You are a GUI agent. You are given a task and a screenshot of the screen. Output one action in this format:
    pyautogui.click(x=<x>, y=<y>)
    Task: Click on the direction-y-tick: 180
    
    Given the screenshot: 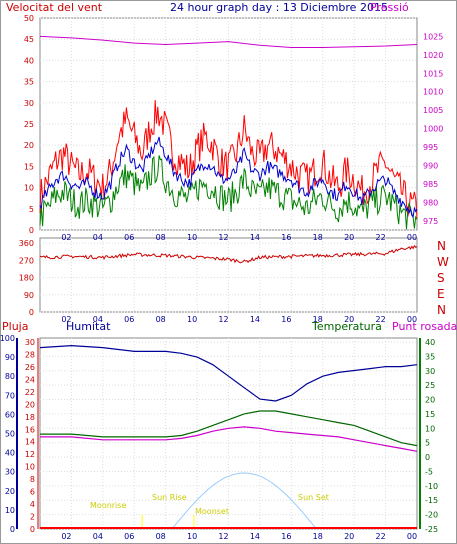 What is the action you would take?
    pyautogui.click(x=26, y=278)
    